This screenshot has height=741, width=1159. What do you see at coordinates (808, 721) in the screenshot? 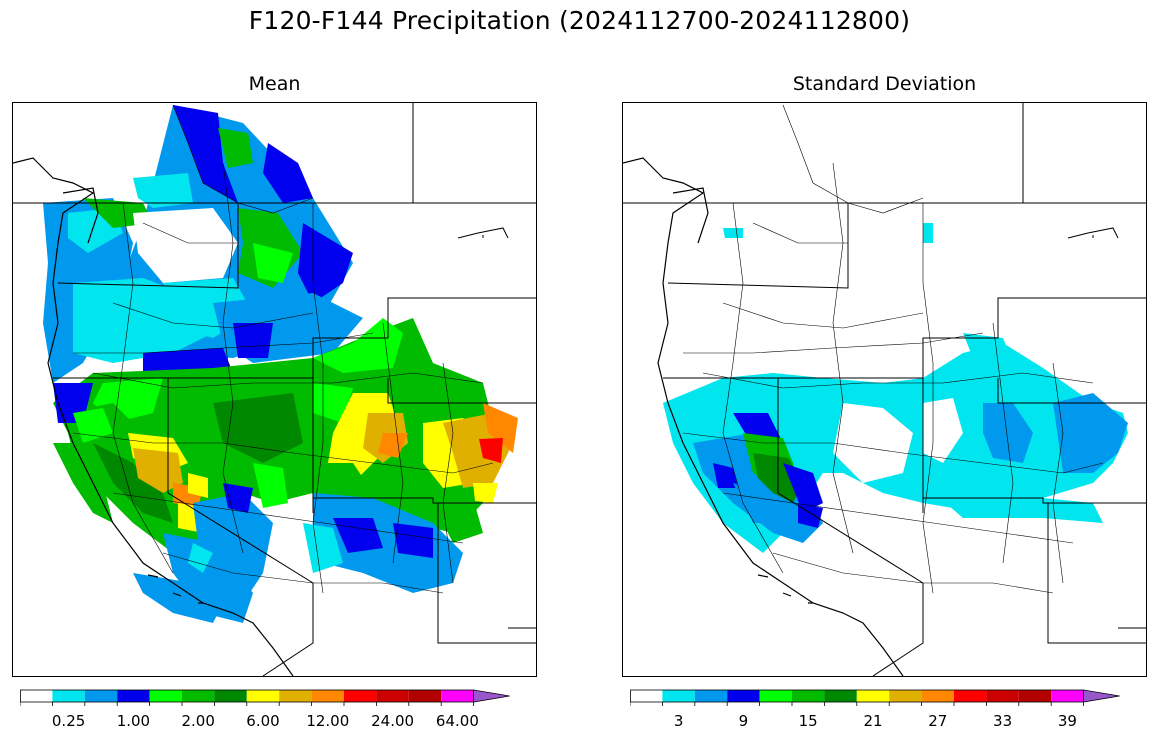
I see `colorbar-tick-label: 15` at bounding box center [808, 721].